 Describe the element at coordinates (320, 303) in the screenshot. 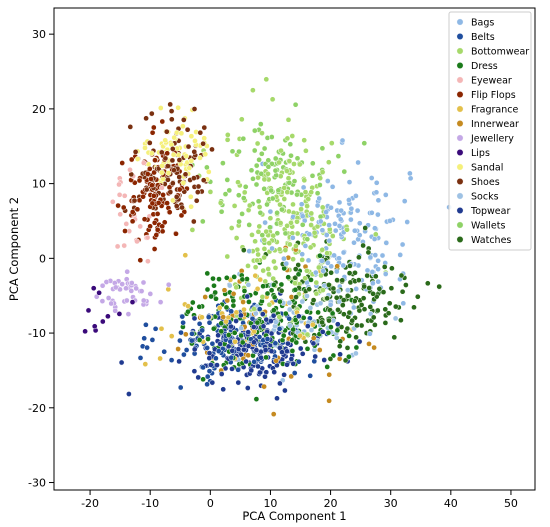

I see `data-point-socks` at that location.